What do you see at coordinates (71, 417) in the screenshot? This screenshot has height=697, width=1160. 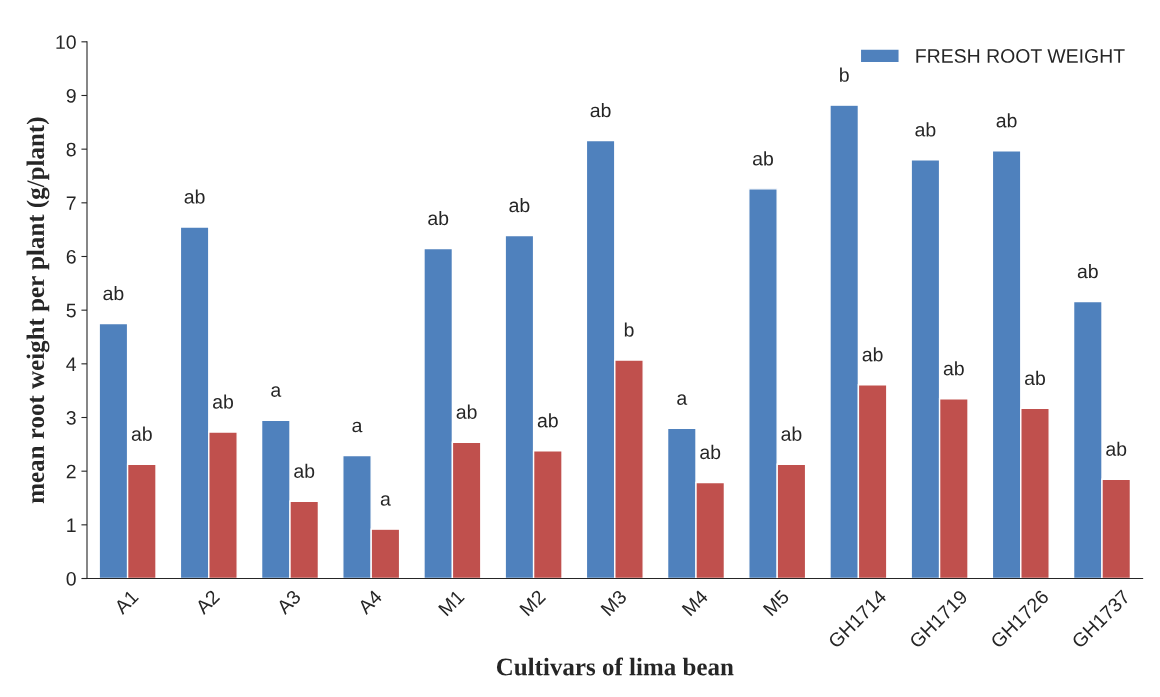 I see `y-tick-label: 3` at bounding box center [71, 417].